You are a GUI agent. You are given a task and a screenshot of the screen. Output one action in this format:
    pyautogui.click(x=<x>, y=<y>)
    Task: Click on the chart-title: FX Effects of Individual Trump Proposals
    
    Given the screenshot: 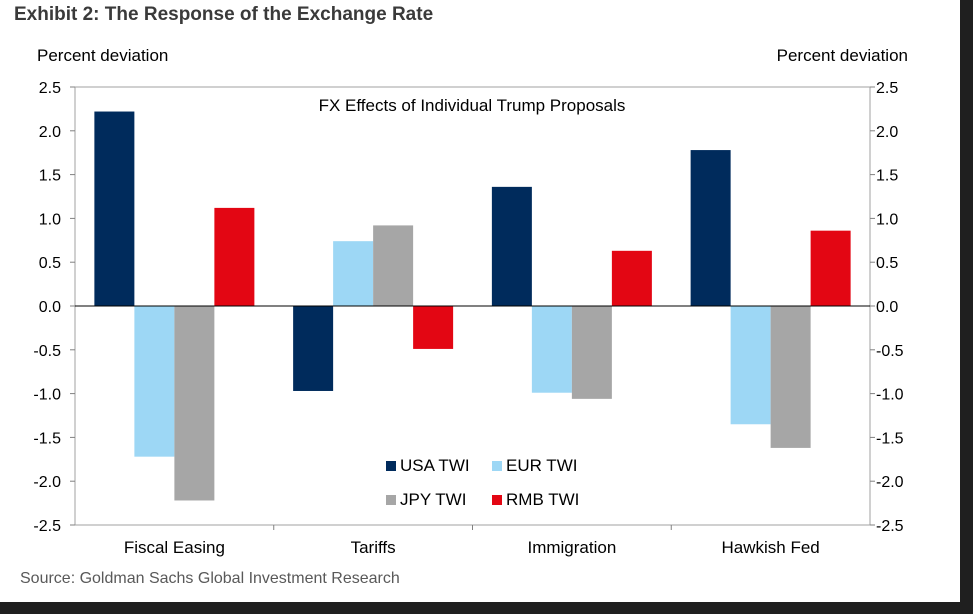 What is the action you would take?
    pyautogui.click(x=472, y=105)
    